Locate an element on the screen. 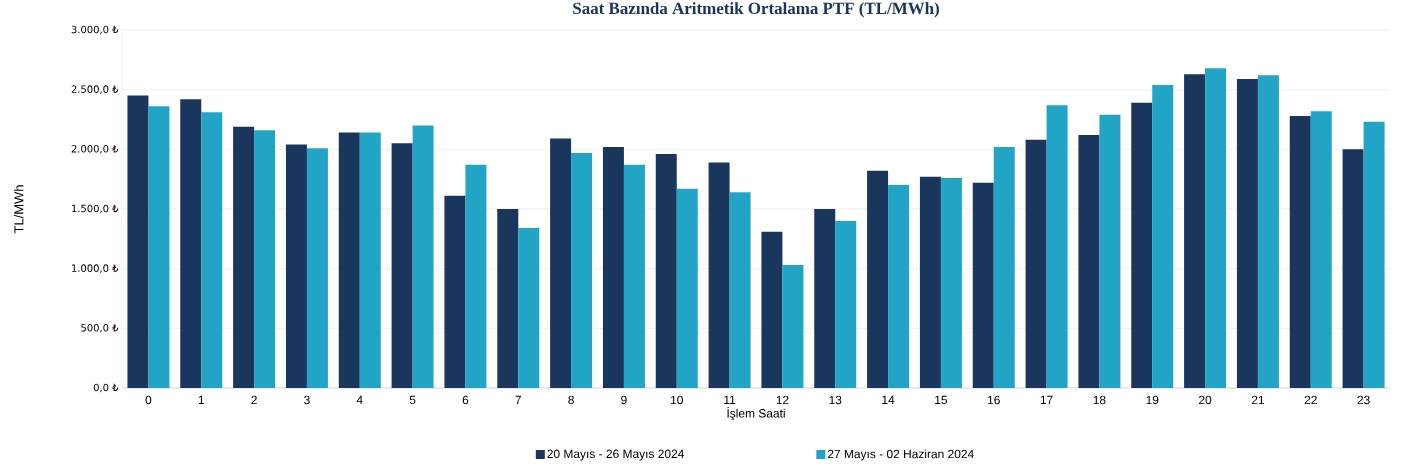 Image resolution: width=1406 pixels, height=468 pixels. x-tick-label: 0 is located at coordinates (148, 400).